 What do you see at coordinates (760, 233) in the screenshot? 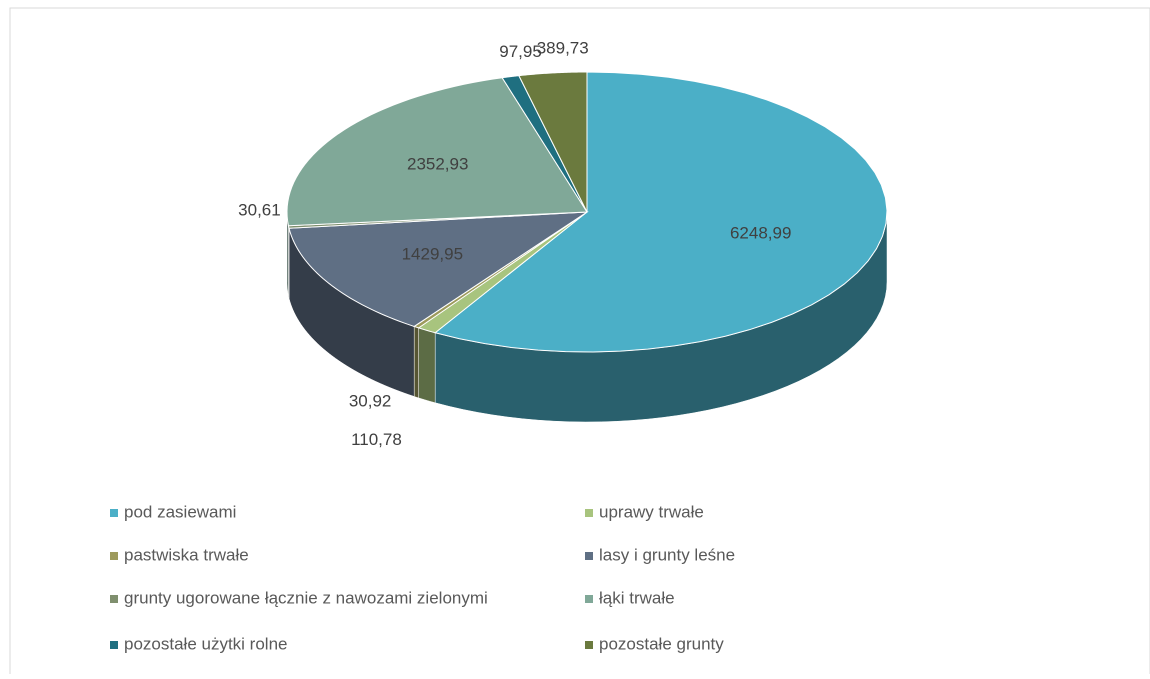
I see `data-label: 6248,99` at bounding box center [760, 233].